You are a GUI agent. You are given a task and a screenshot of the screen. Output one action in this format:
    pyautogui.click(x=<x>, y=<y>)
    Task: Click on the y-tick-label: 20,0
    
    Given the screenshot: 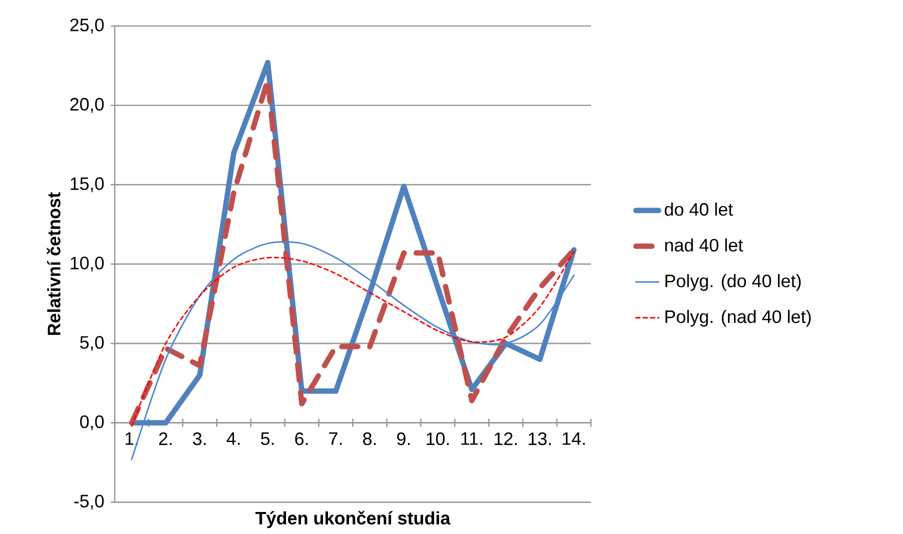 What is the action you would take?
    pyautogui.click(x=87, y=105)
    